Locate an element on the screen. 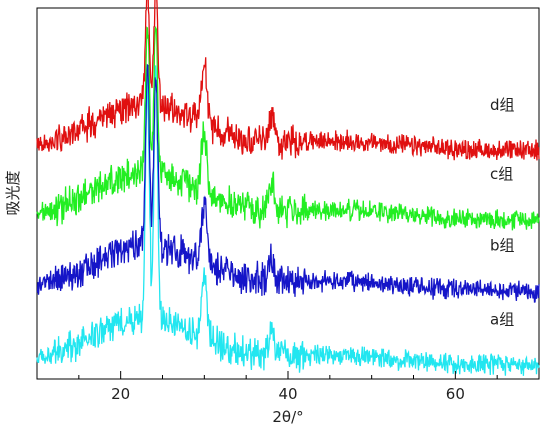 The image size is (551, 433). series-label: b组 is located at coordinates (502, 245).